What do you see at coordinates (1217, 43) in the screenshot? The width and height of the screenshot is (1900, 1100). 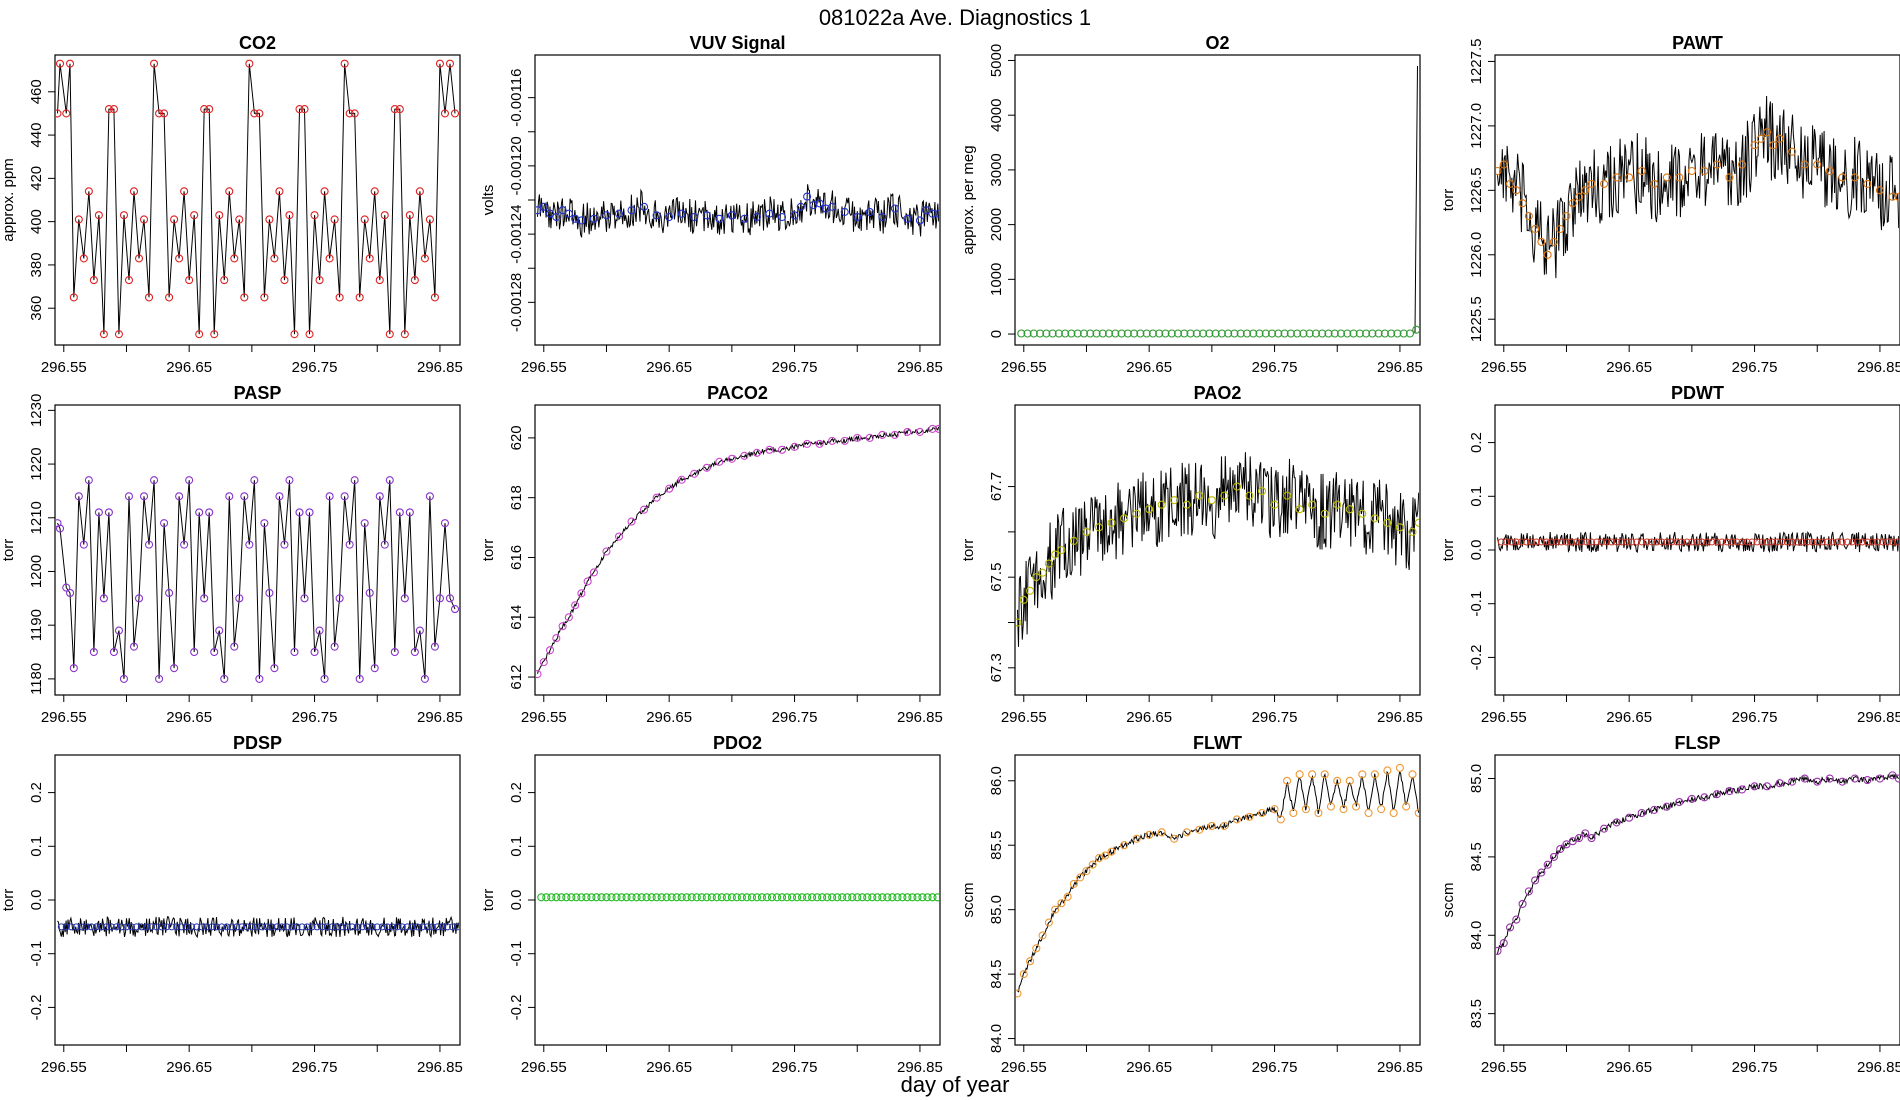 I see `panel-title: O2` at bounding box center [1217, 43].